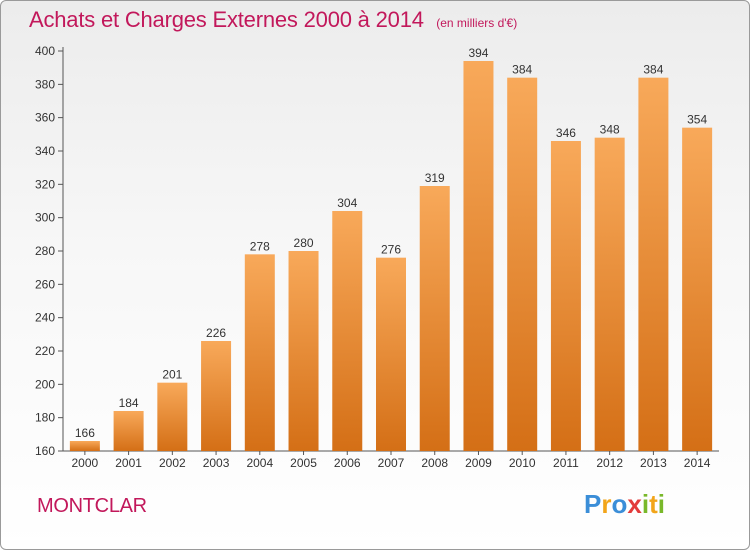 The width and height of the screenshot is (750, 550). Describe the element at coordinates (522, 463) in the screenshot. I see `x-tick-label-2010: 2010` at that location.